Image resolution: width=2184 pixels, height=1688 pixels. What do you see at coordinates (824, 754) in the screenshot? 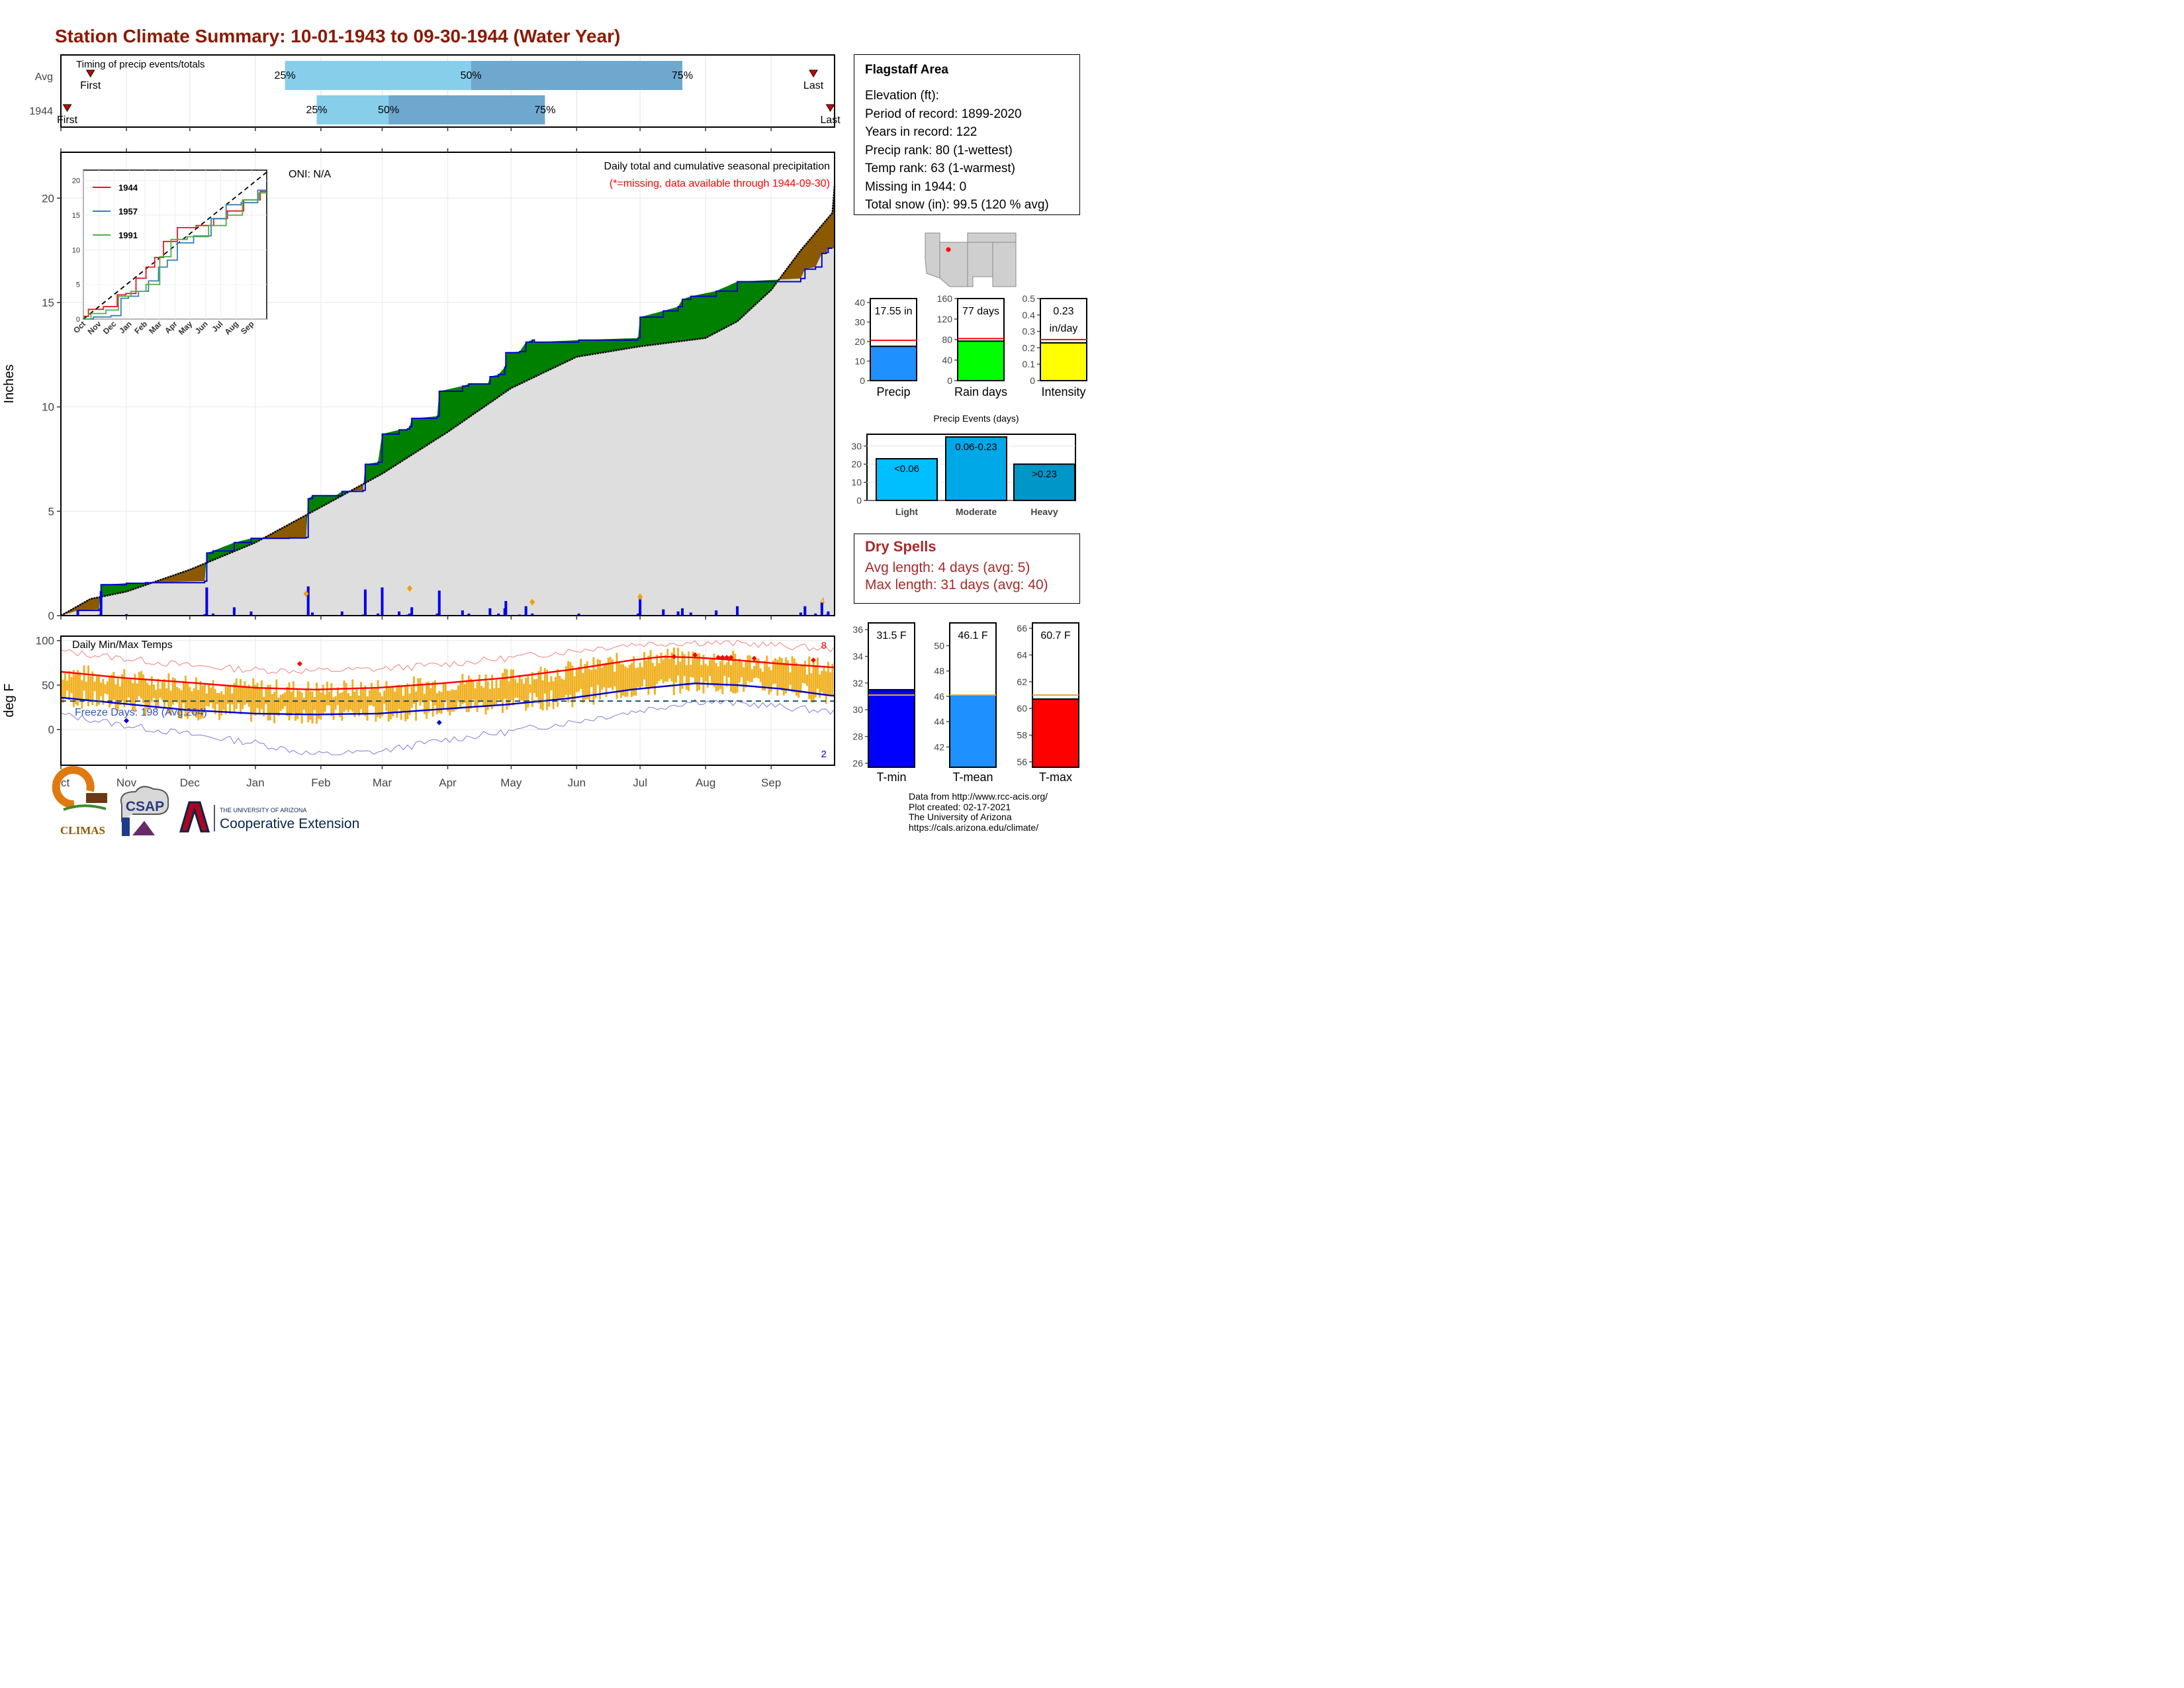
I see `record-low-count: 2` at bounding box center [824, 754].